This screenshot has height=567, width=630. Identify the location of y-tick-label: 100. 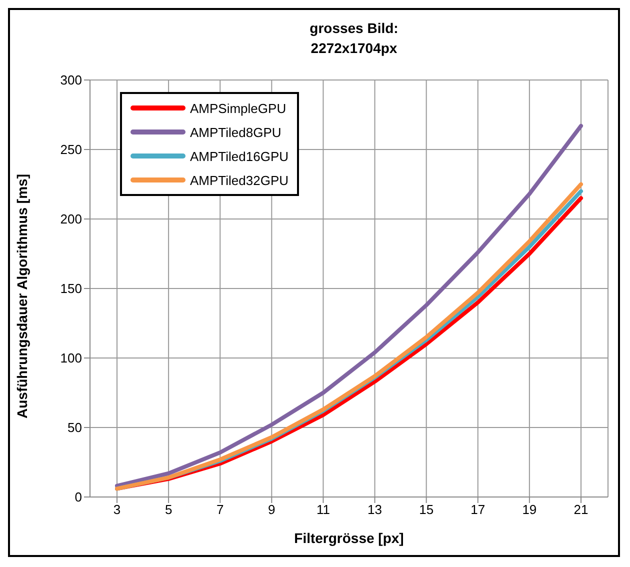
(71, 358).